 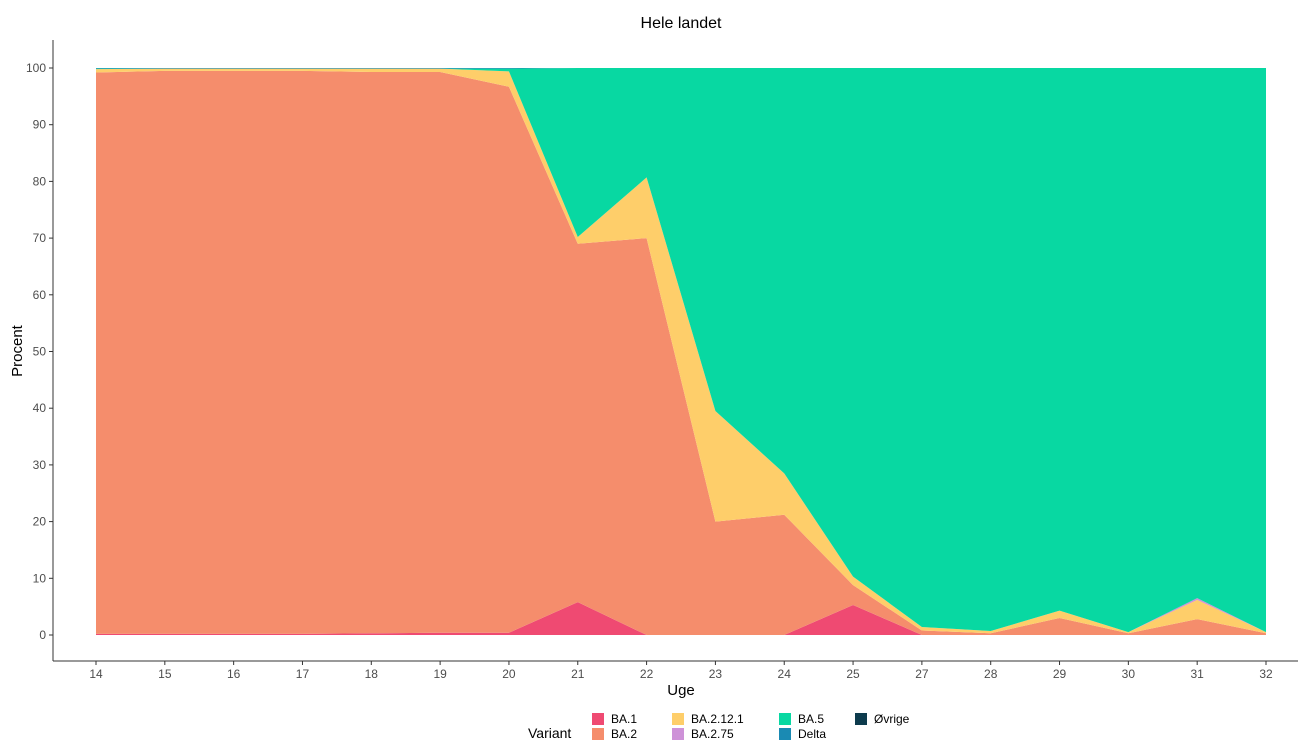 What do you see at coordinates (17, 350) in the screenshot?
I see `y-axis-title: Procent` at bounding box center [17, 350].